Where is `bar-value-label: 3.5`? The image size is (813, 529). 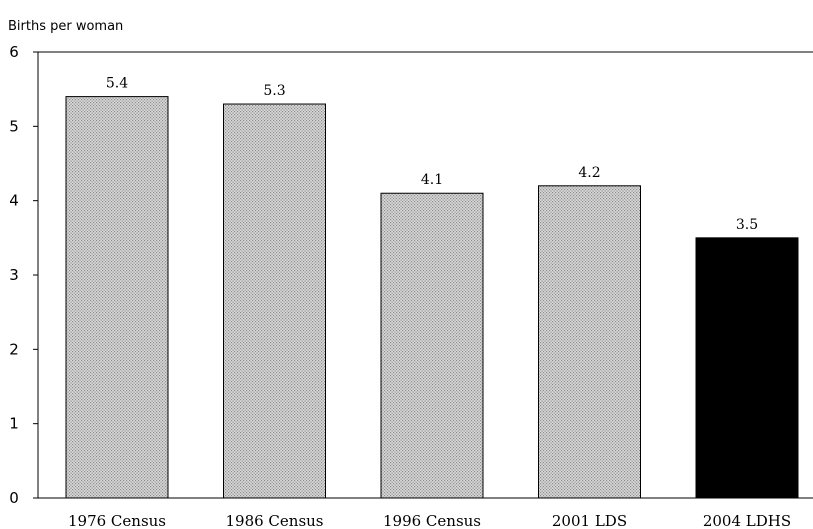
bar-value-label: 3.5 is located at coordinates (747, 225).